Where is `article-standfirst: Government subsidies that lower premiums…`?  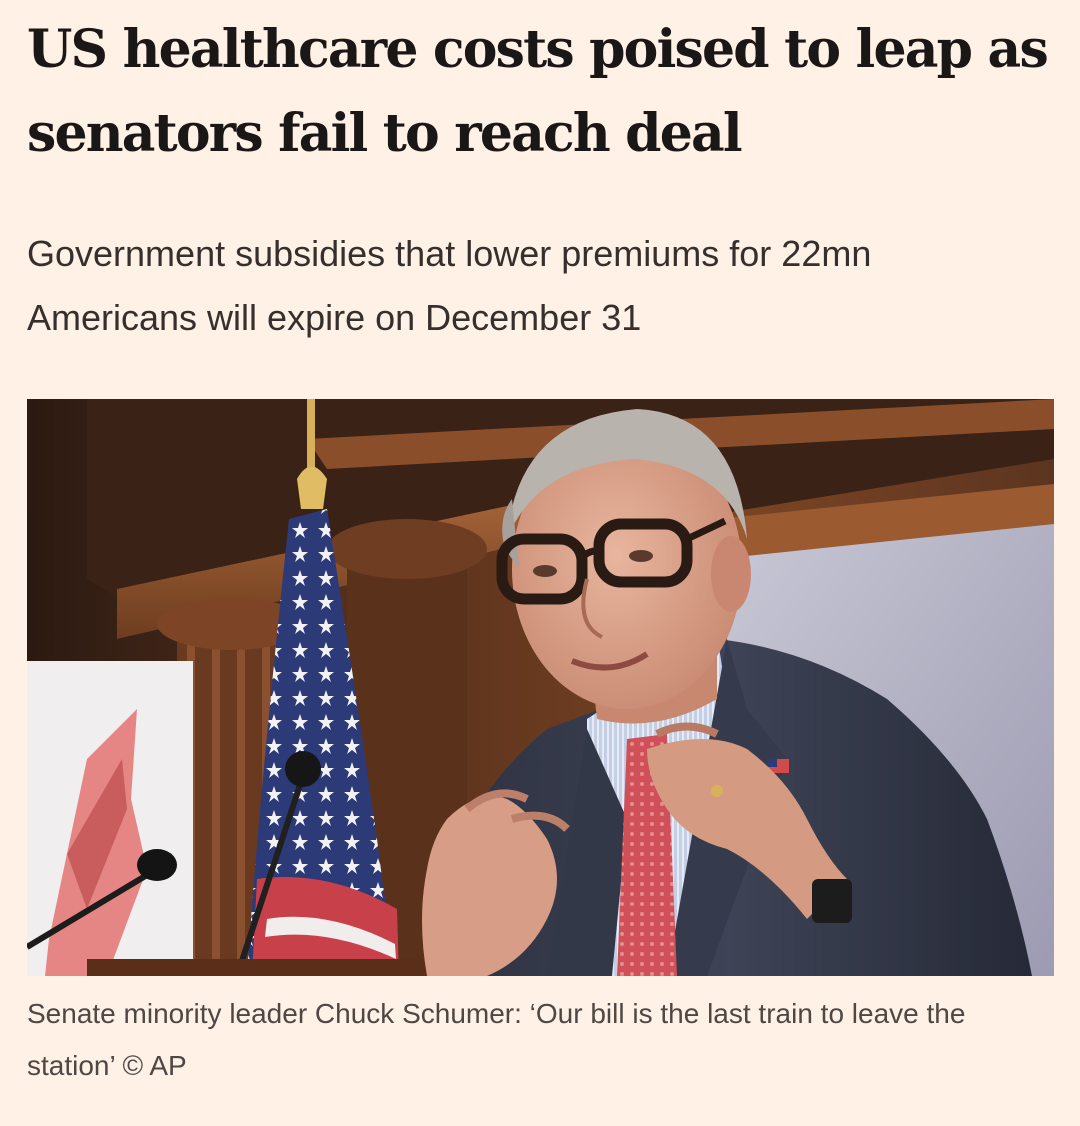
article-standfirst: Government subsidies that lower premiums… is located at coordinates (449, 285).